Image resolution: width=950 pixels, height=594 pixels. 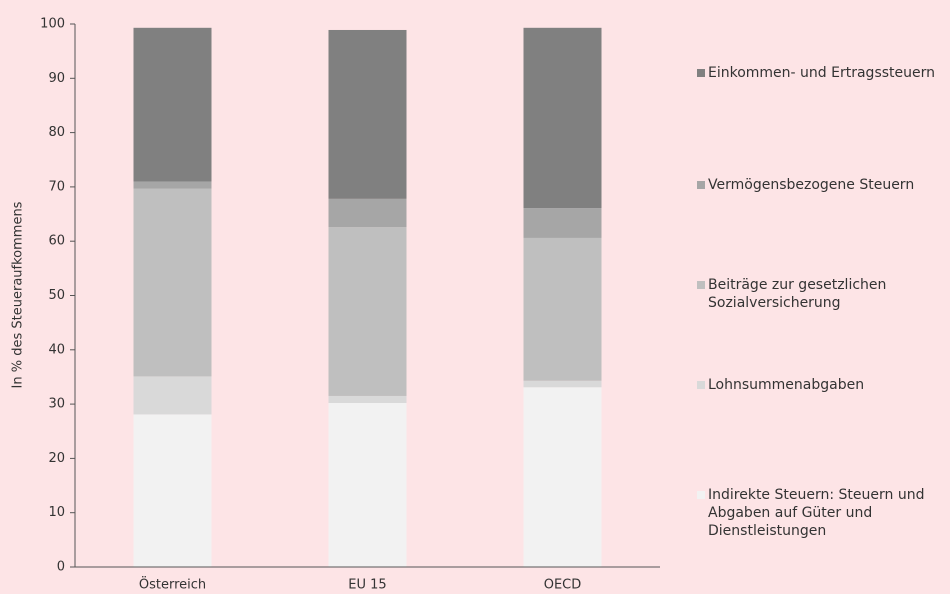 What do you see at coordinates (56, 241) in the screenshot?
I see `y-tick-label: 60` at bounding box center [56, 241].